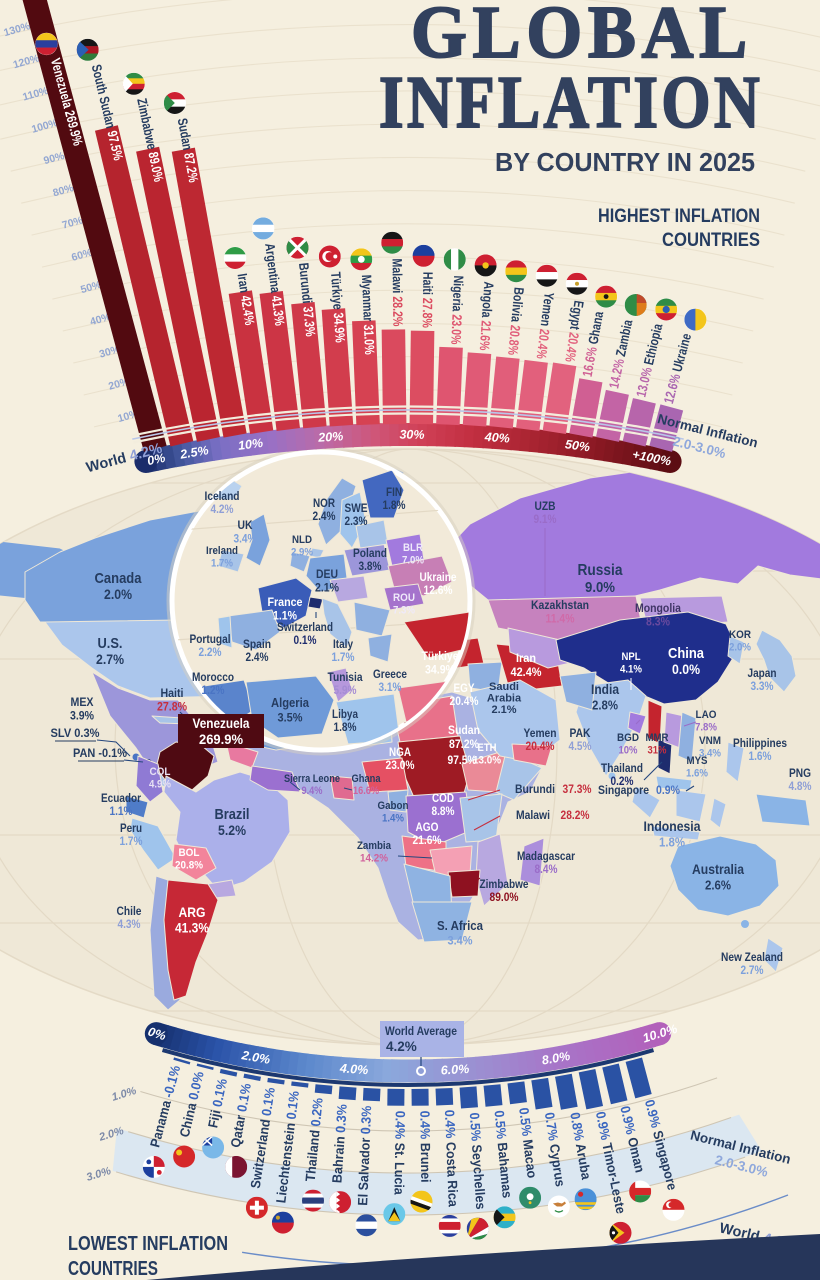 Image resolution: width=820 pixels, height=1280 pixels. What do you see at coordinates (274, 284) in the screenshot?
I see `svg-text: Argentina 41.3%` at bounding box center [274, 284].